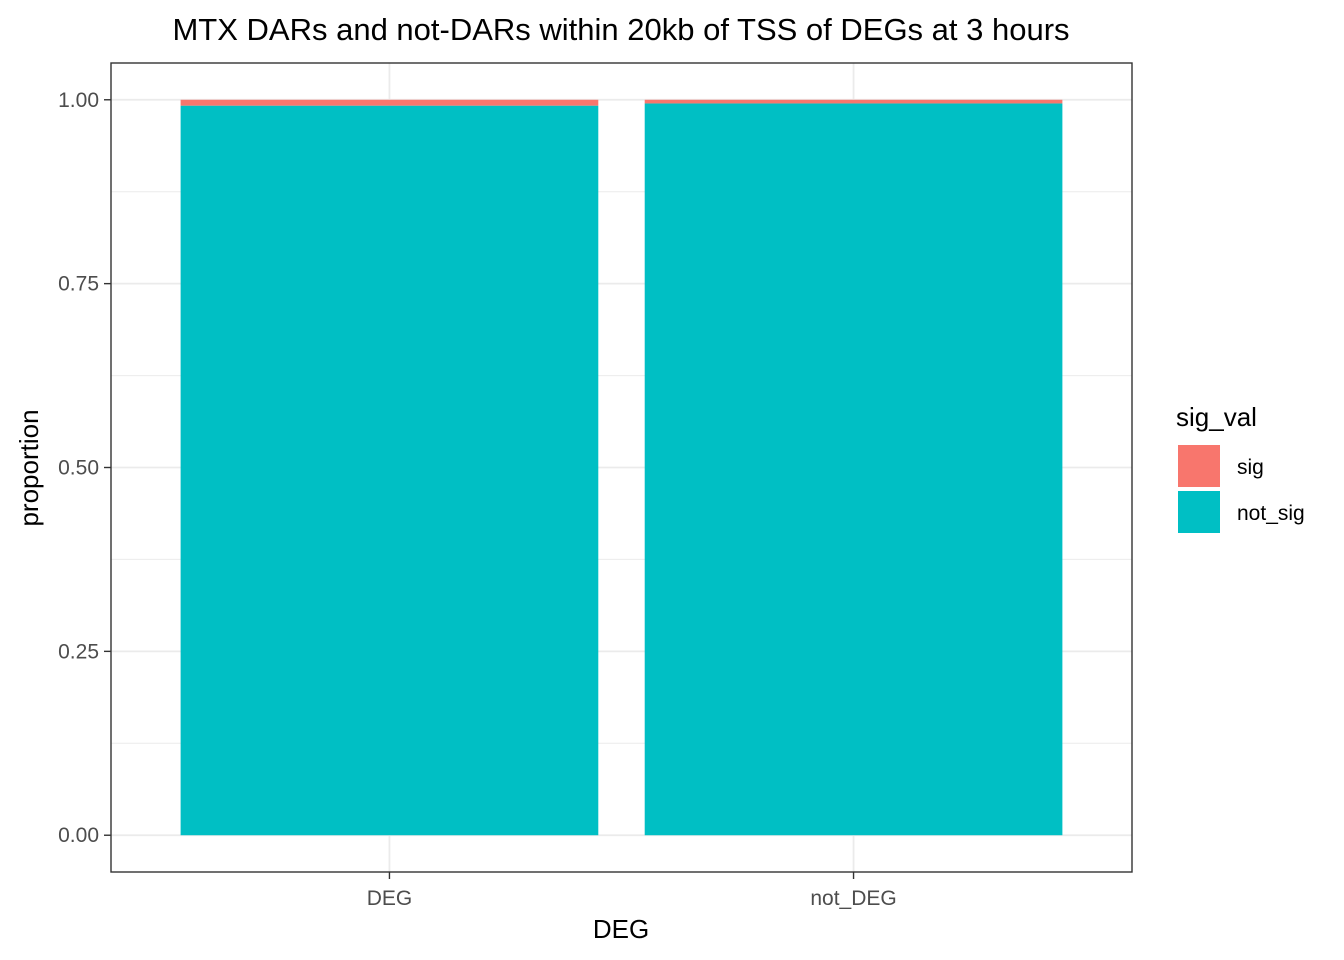  I want to click on x-tick-label: not_DEG, so click(853, 898).